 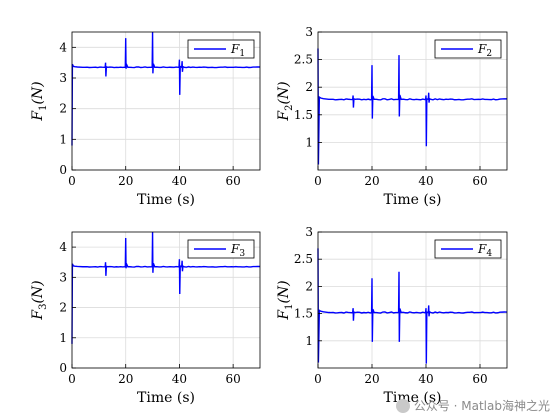 I want to click on legend: F4, so click(x=468, y=249).